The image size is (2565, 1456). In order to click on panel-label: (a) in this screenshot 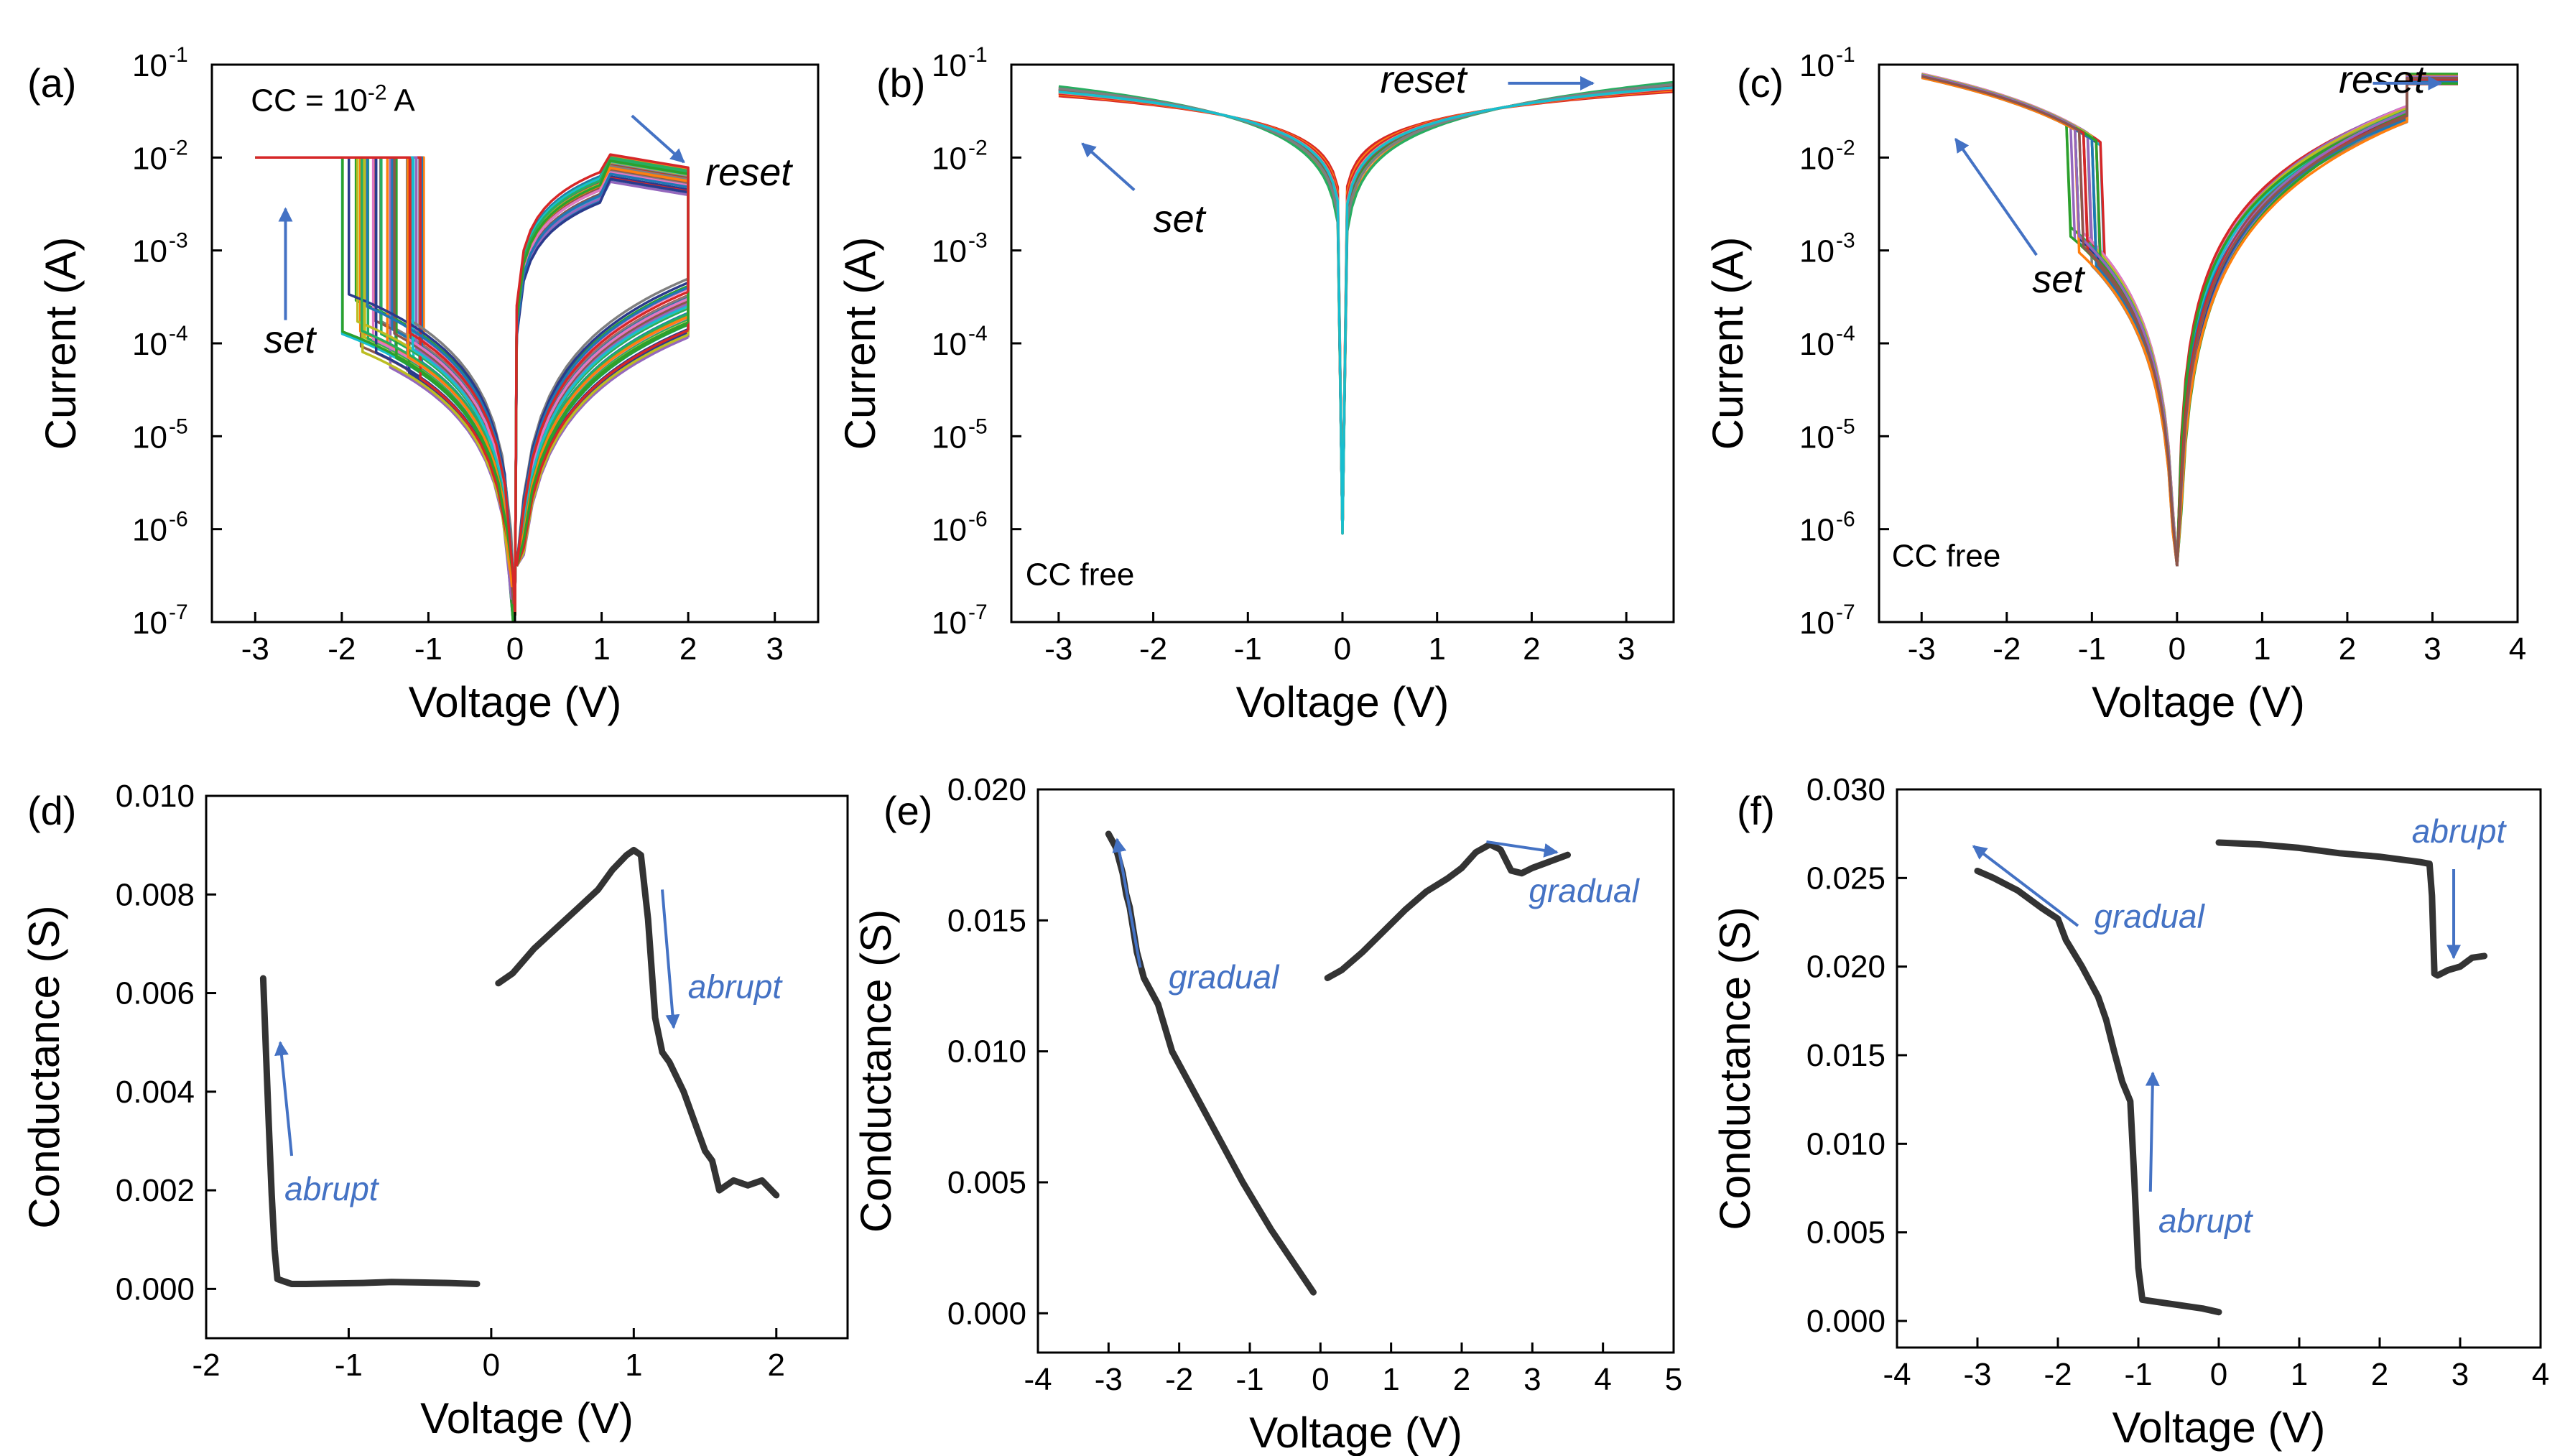, I will do `click(51, 83)`.